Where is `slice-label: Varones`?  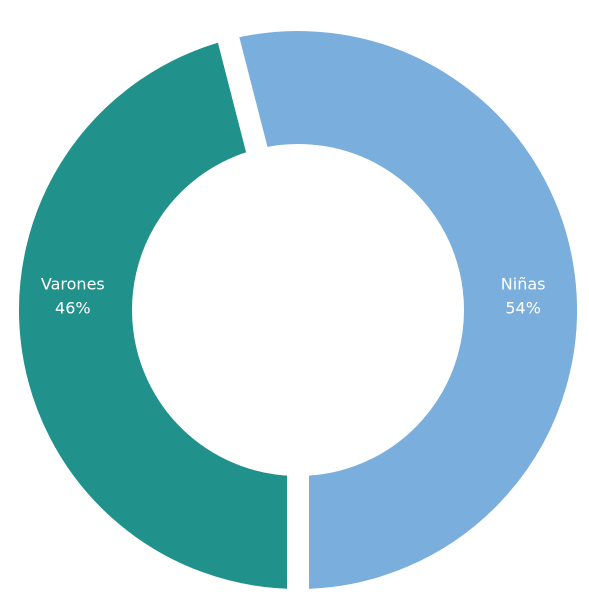 slice-label: Varones is located at coordinates (73, 284).